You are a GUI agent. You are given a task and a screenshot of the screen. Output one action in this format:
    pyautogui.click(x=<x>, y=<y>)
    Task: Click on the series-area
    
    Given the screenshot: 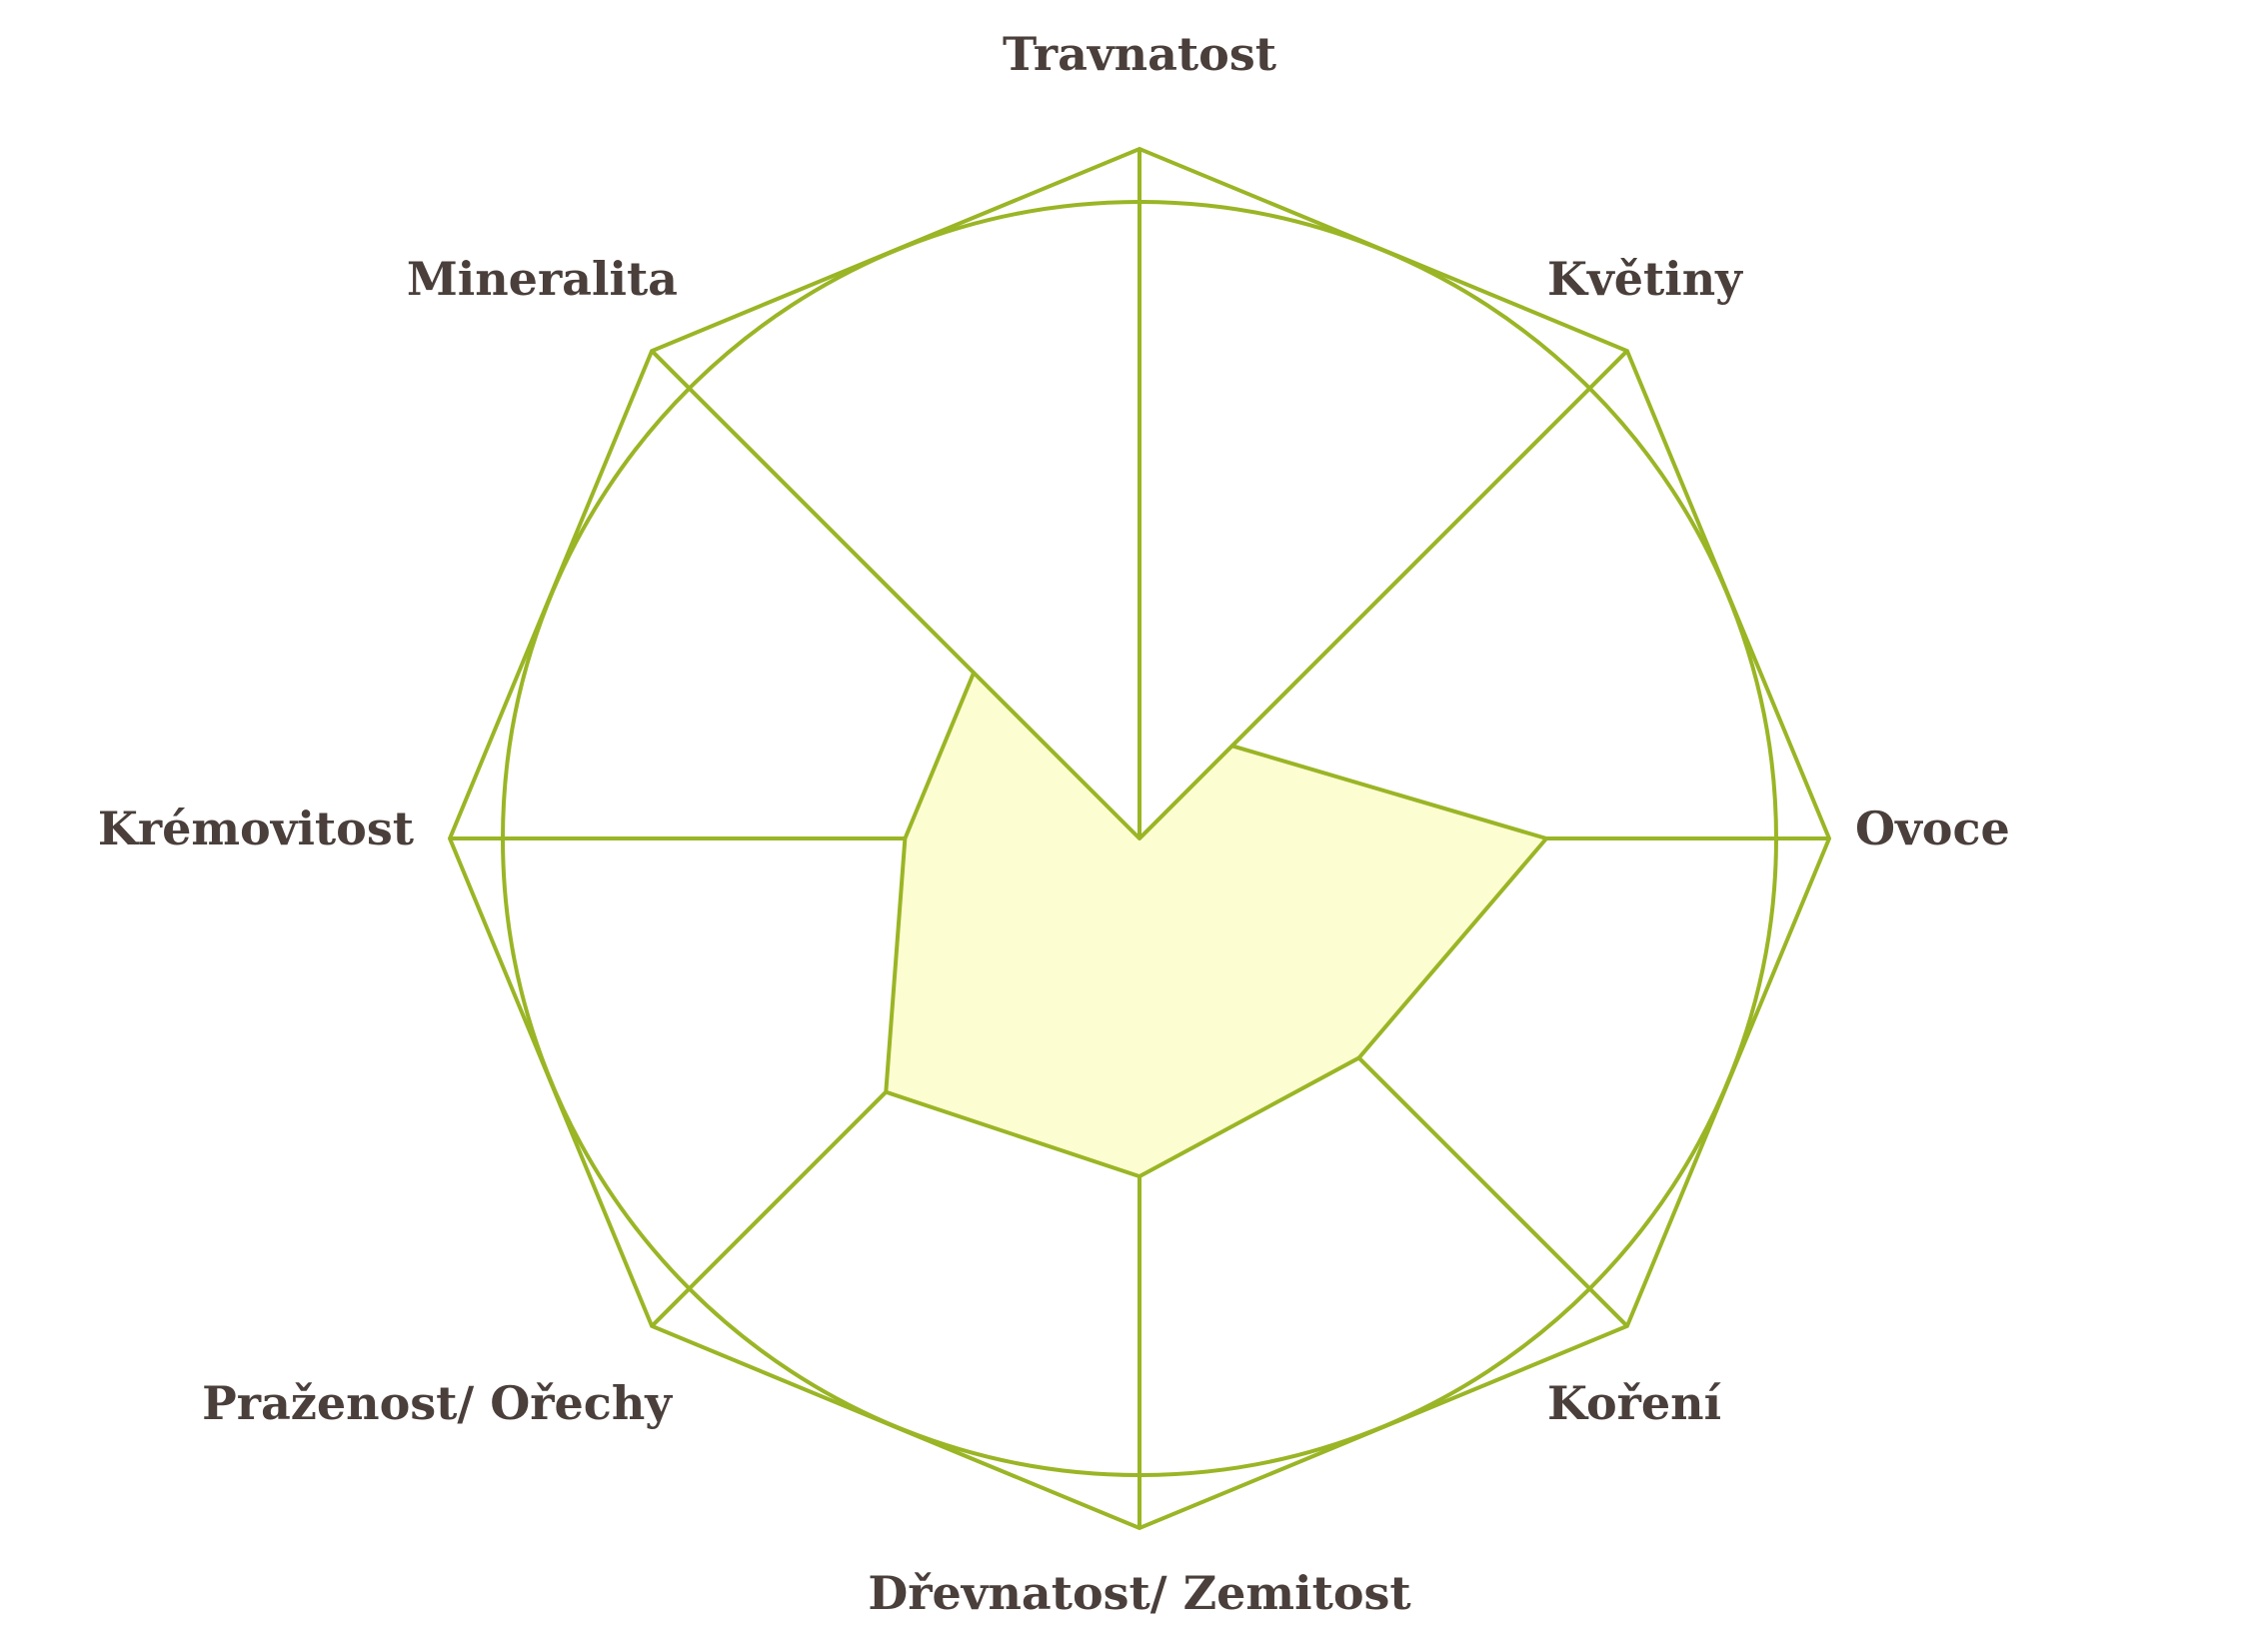 What is the action you would take?
    pyautogui.click(x=1216, y=925)
    